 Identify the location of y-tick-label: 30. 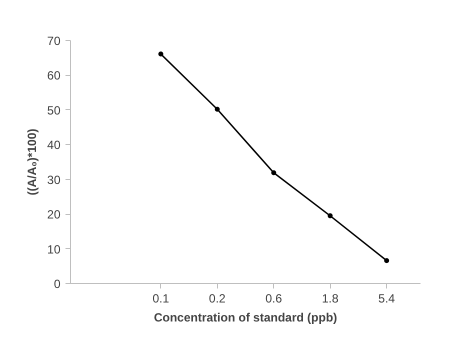
(54, 179).